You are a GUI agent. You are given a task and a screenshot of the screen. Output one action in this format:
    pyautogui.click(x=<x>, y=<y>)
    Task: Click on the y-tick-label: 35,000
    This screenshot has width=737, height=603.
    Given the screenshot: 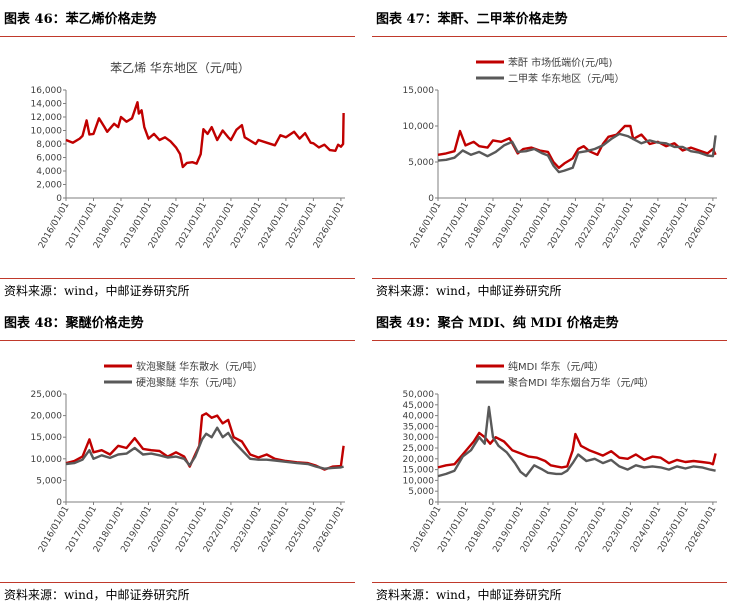 What is the action you would take?
    pyautogui.click(x=419, y=427)
    